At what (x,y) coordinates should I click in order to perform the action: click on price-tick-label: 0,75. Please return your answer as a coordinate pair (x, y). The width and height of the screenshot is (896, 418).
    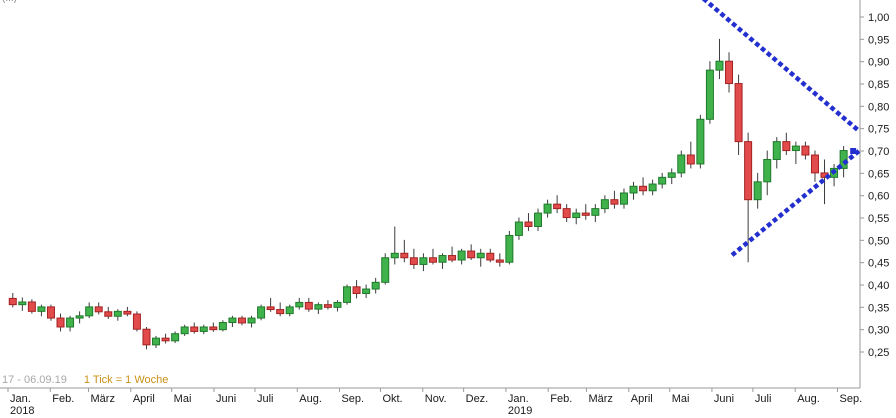
    Looking at the image, I should click on (878, 130).